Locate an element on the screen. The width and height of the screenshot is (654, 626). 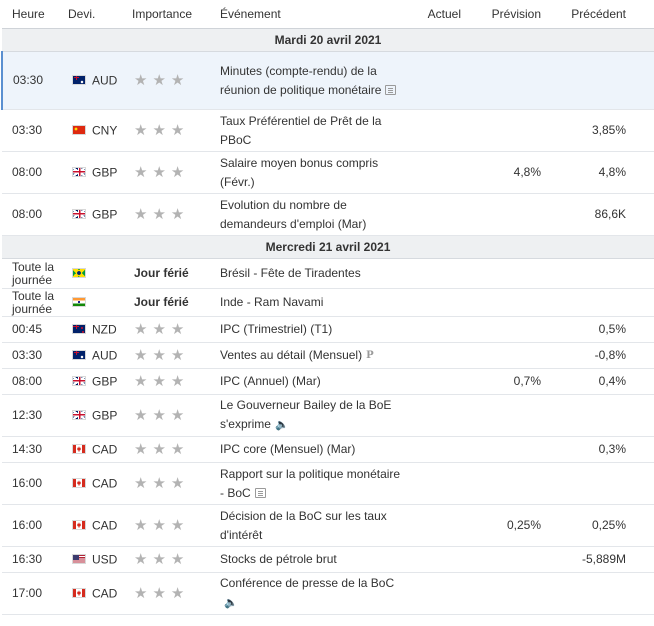
currency-cell: GBP is located at coordinates (100, 415).